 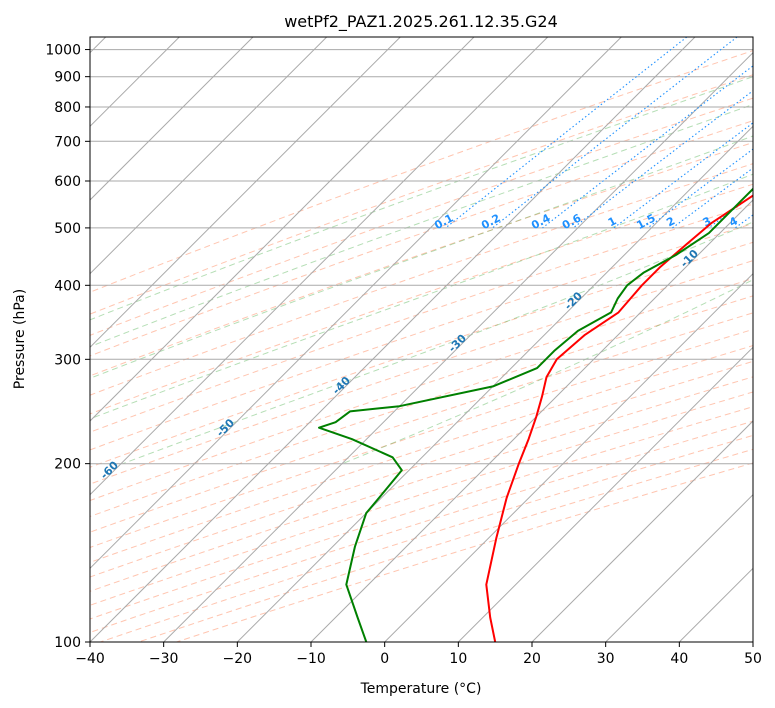 I want to click on x-tick-label: −40, so click(x=90, y=659).